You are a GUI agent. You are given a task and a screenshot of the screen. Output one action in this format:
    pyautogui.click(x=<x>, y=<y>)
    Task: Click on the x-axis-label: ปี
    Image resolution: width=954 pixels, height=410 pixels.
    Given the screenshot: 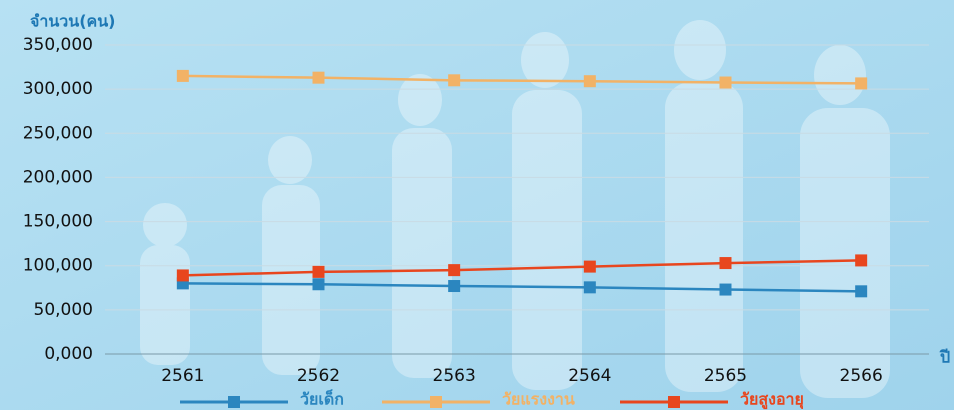 What is the action you would take?
    pyautogui.click(x=945, y=357)
    